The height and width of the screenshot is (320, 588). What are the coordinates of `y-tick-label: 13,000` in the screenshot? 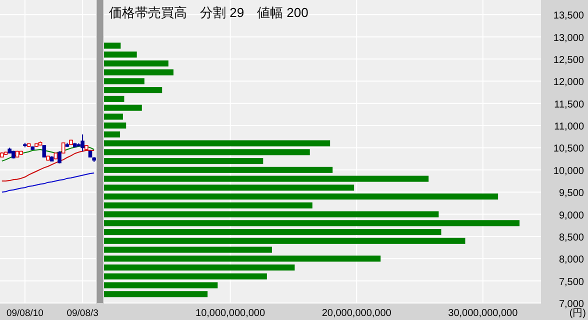 It's located at (568, 38).